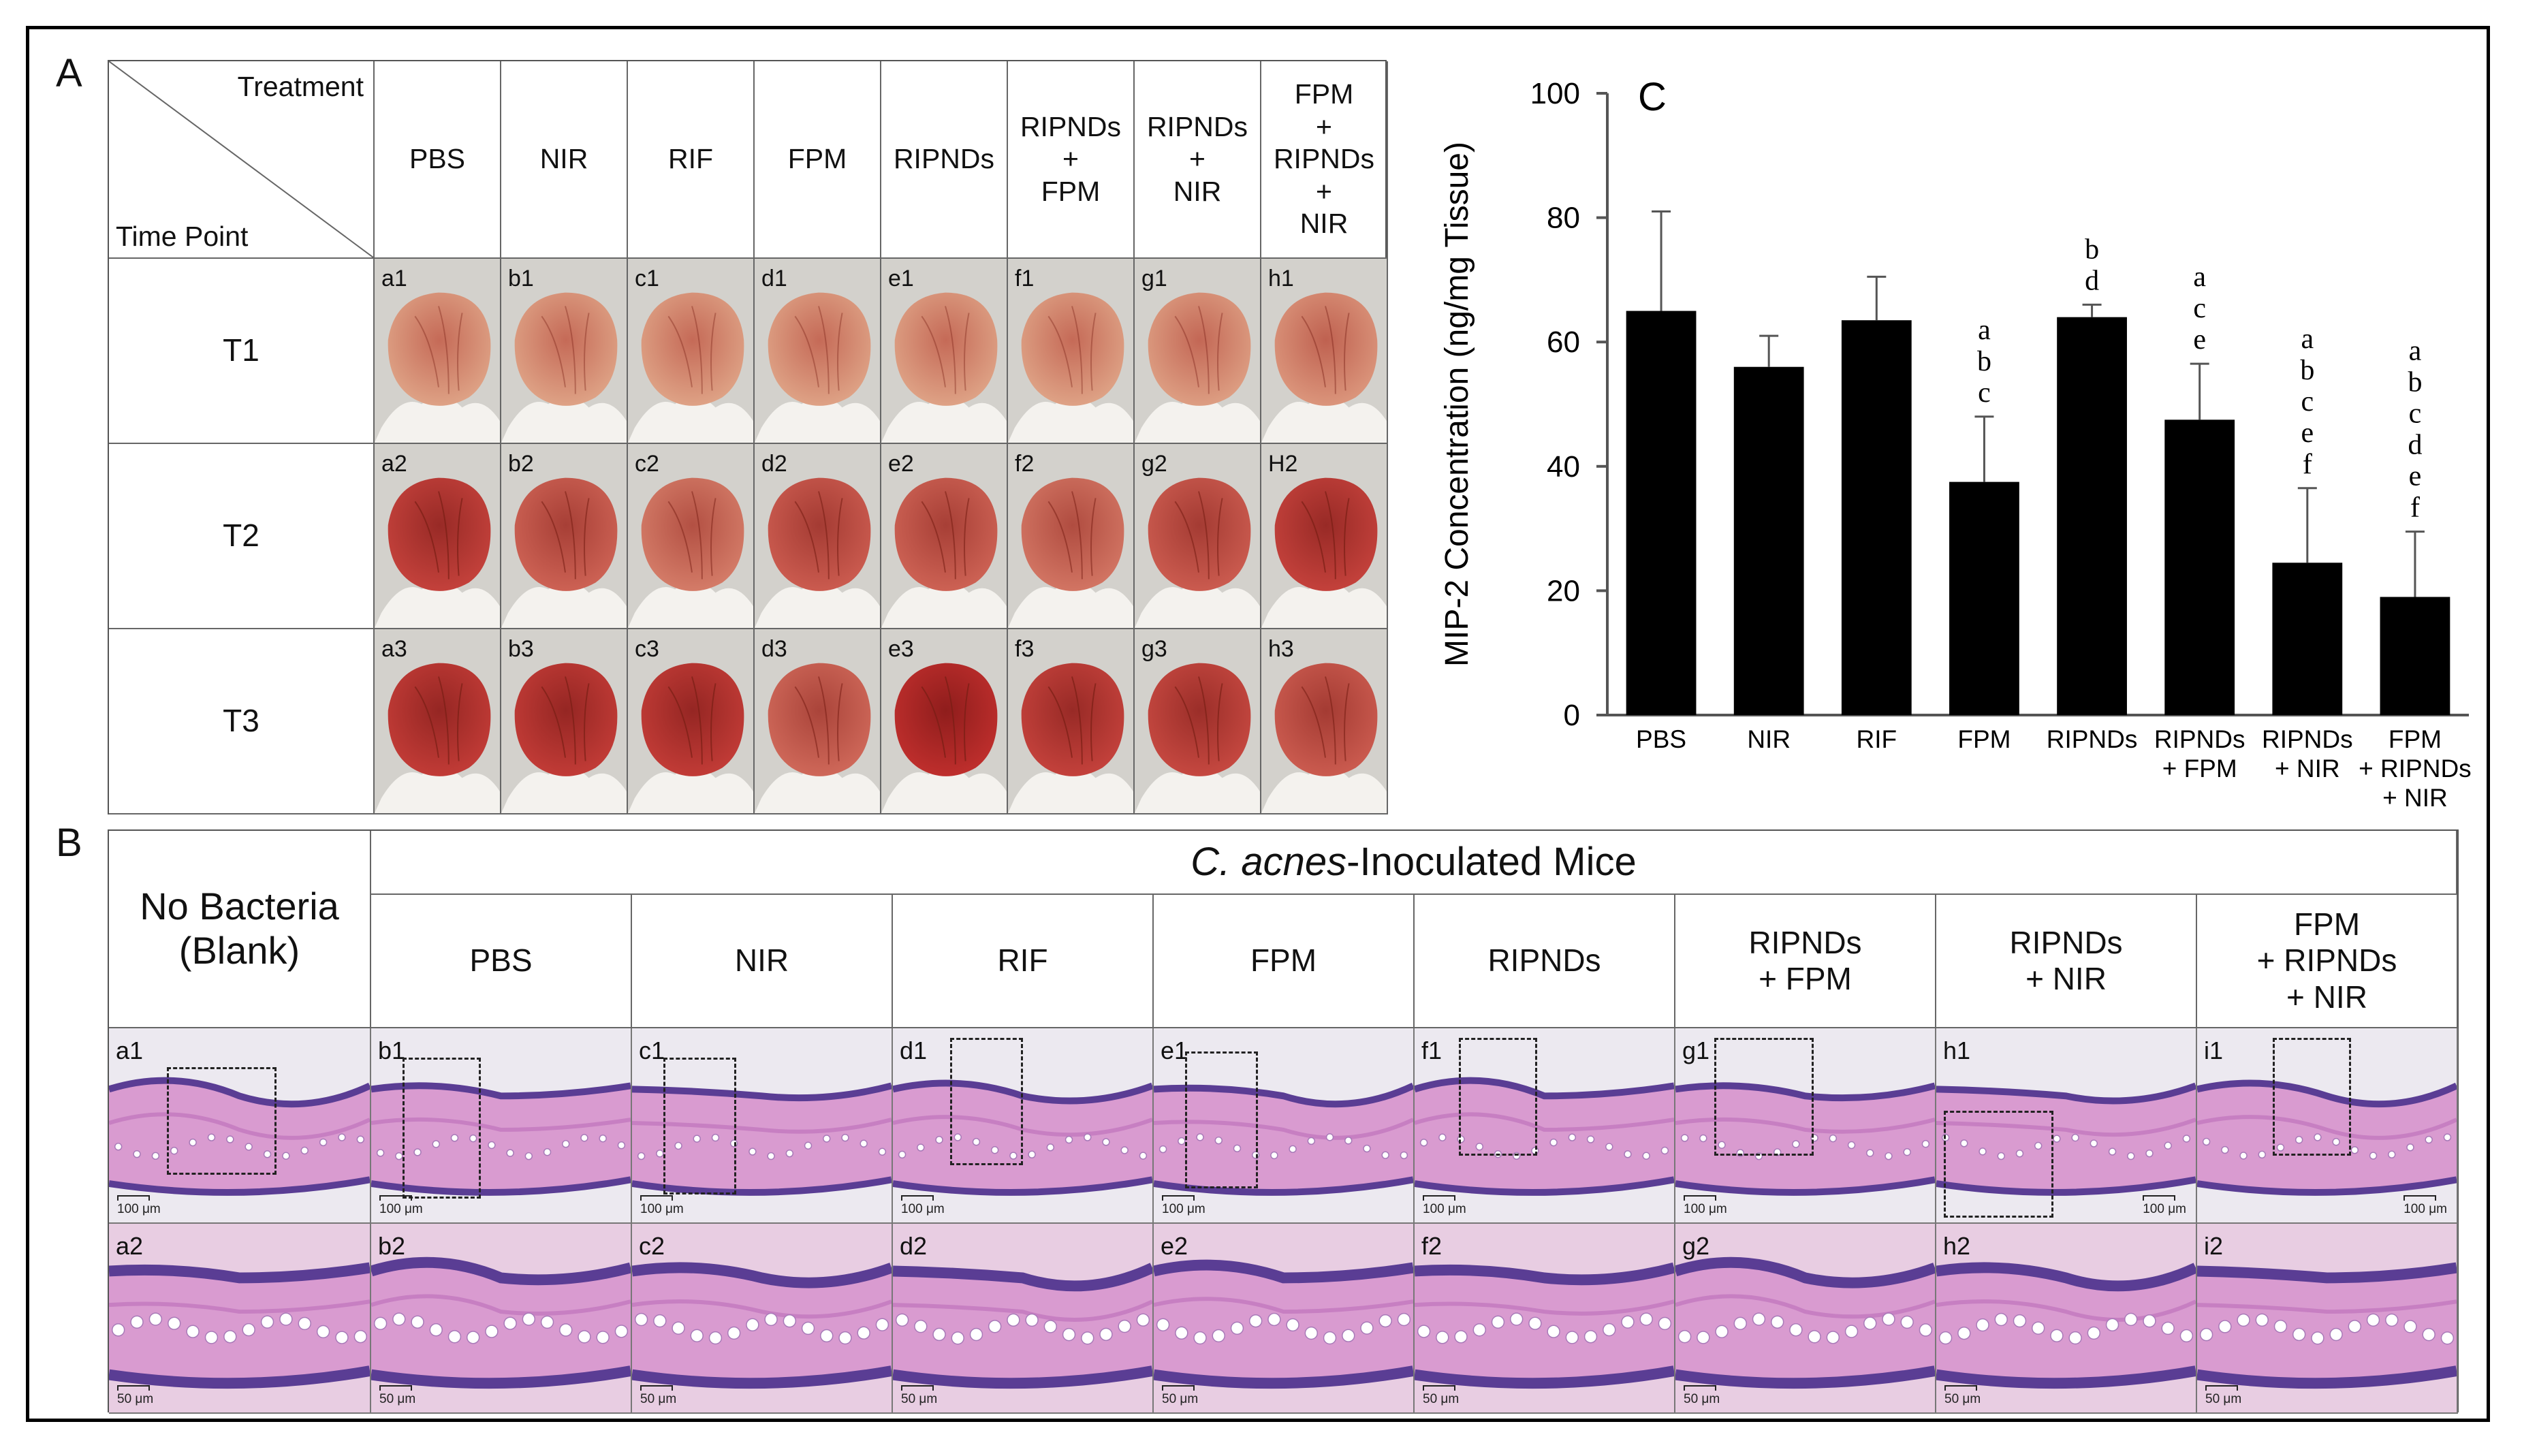  Describe the element at coordinates (944, 536) in the screenshot. I see `ear-photo: e2` at that location.